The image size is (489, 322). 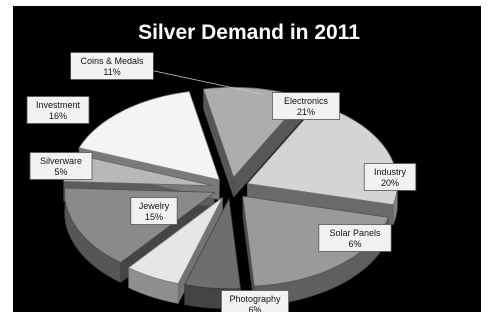 What do you see at coordinates (390, 183) in the screenshot?
I see `slice-percent-label: 20%` at bounding box center [390, 183].